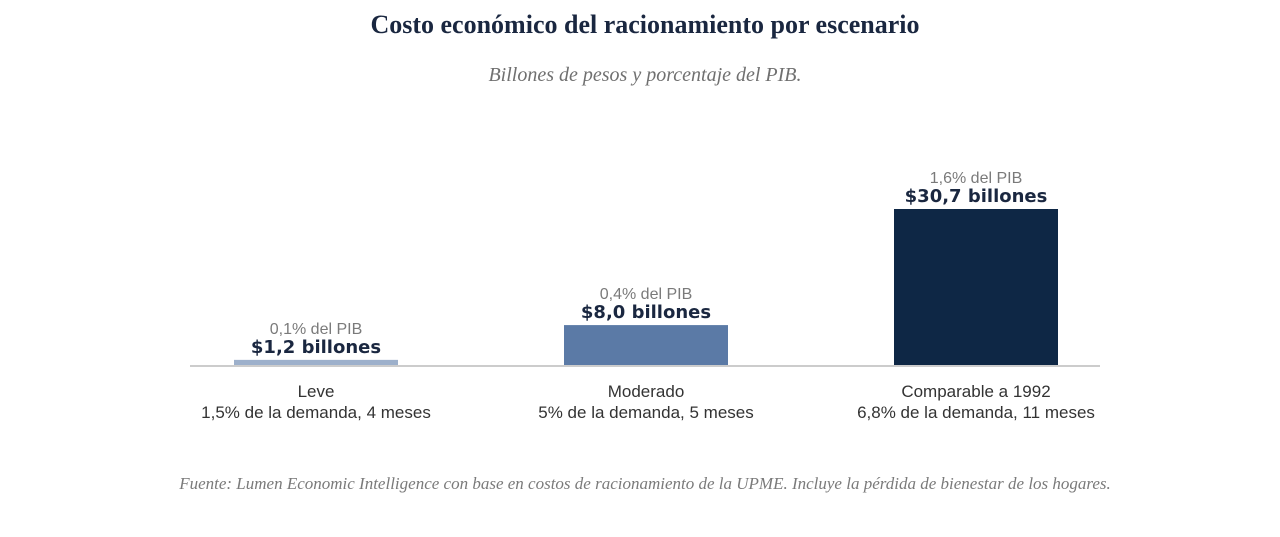  What do you see at coordinates (316, 412) in the screenshot?
I see `category-detail-1: 1,5% de la demanda, 4 meses` at bounding box center [316, 412].